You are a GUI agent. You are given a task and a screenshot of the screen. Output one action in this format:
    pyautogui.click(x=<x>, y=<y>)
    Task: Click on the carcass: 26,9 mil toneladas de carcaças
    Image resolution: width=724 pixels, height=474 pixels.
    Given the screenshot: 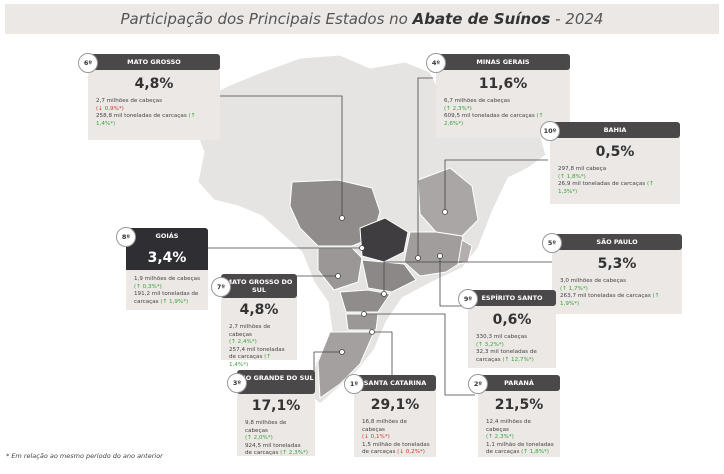 What is the action you would take?
    pyautogui.click(x=602, y=184)
    